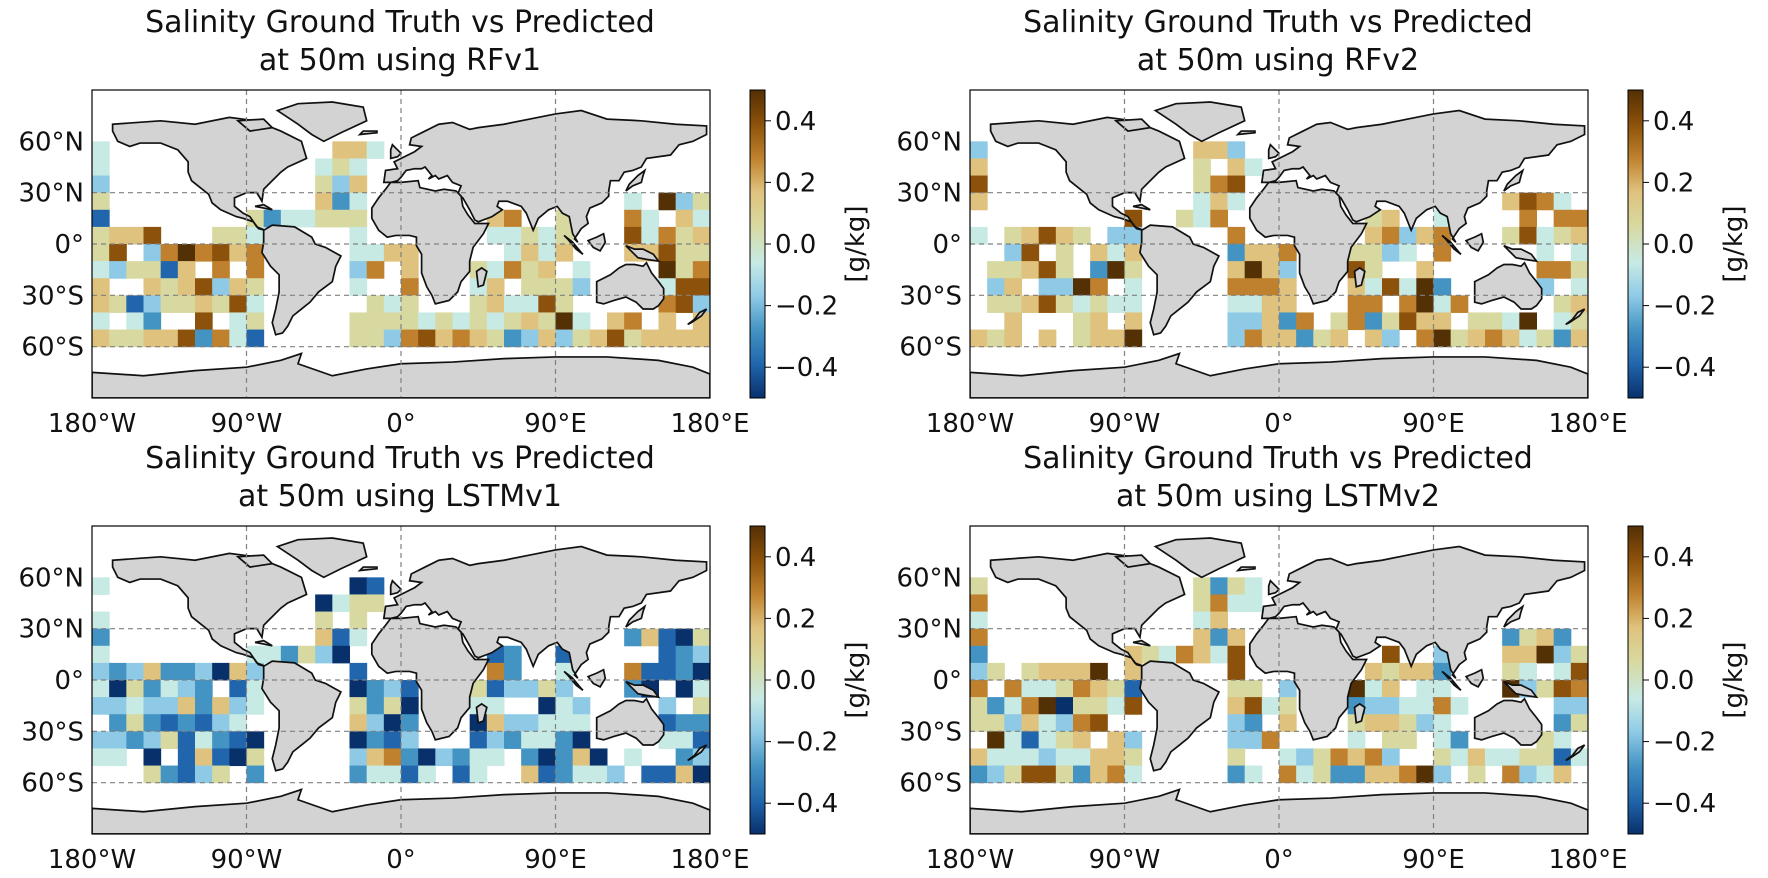  I want to click on colorbar: 0.4 0.2 0.0 −0.2 −0.4 [g/kg], so click(1688, 244).